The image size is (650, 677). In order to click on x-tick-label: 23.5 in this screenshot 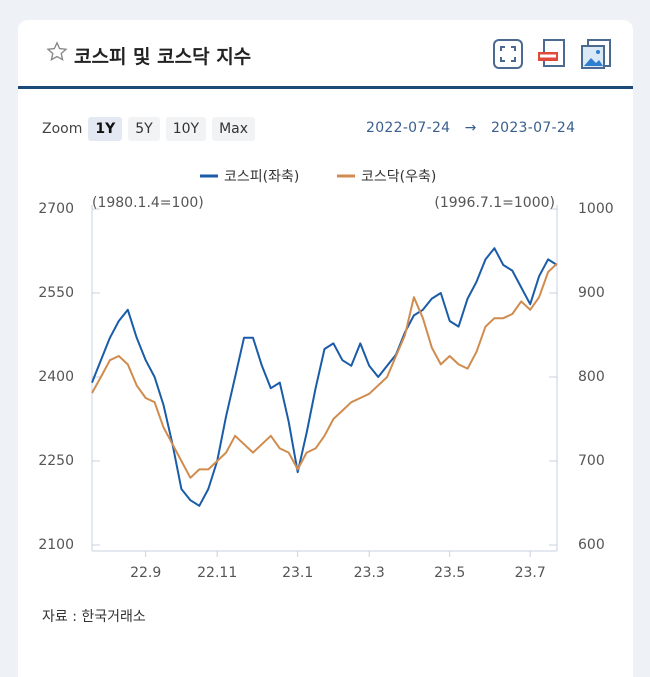, I will do `click(449, 573)`.